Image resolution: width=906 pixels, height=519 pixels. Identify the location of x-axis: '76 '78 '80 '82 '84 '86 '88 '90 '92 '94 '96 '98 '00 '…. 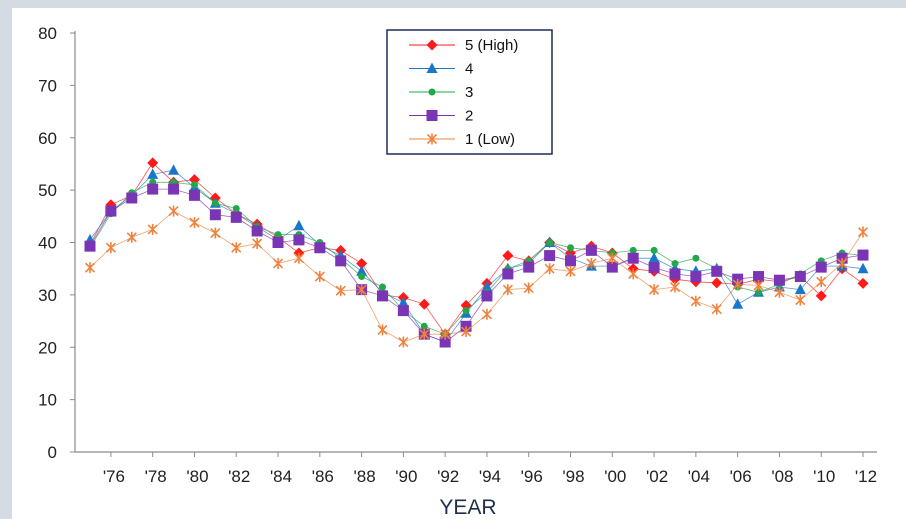
(476, 468).